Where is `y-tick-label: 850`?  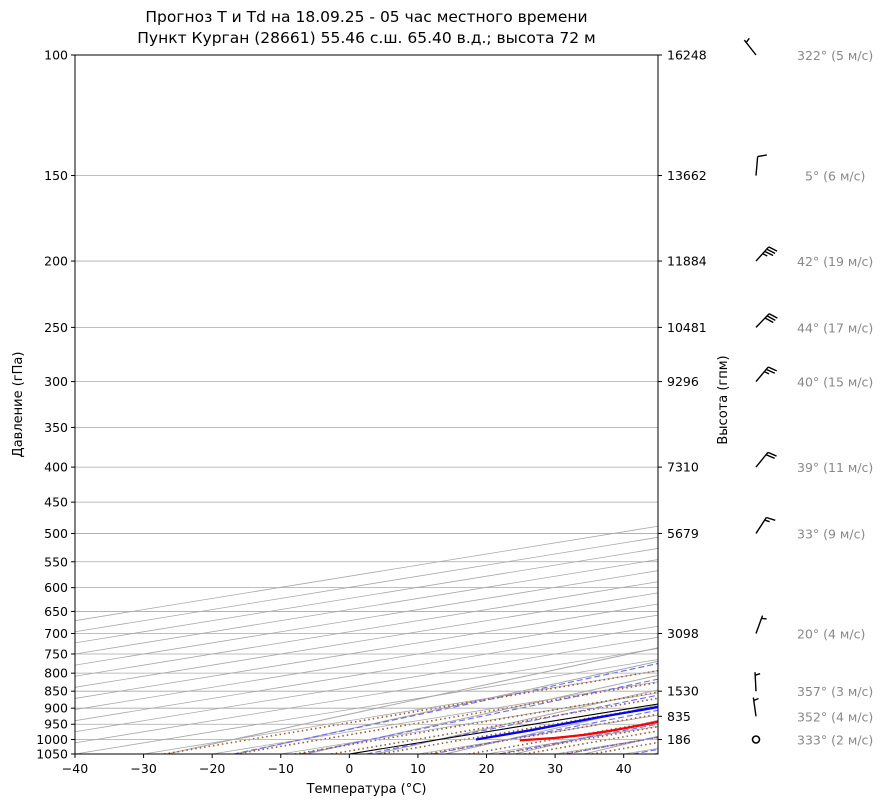 y-tick-label: 850 is located at coordinates (56, 691).